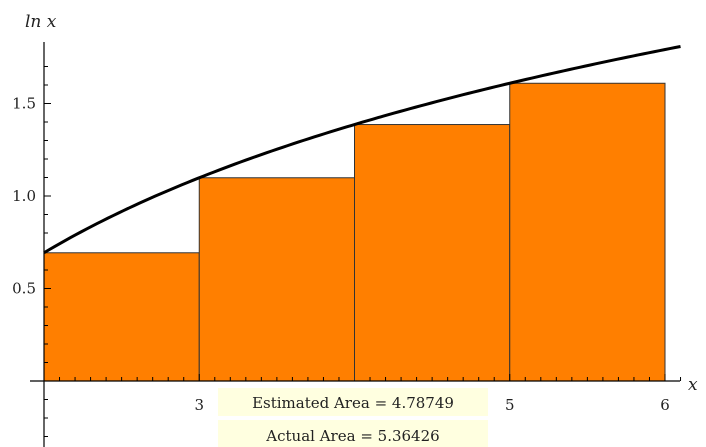 The width and height of the screenshot is (706, 447). What do you see at coordinates (693, 385) in the screenshot?
I see `x-axis-label: x` at bounding box center [693, 385].